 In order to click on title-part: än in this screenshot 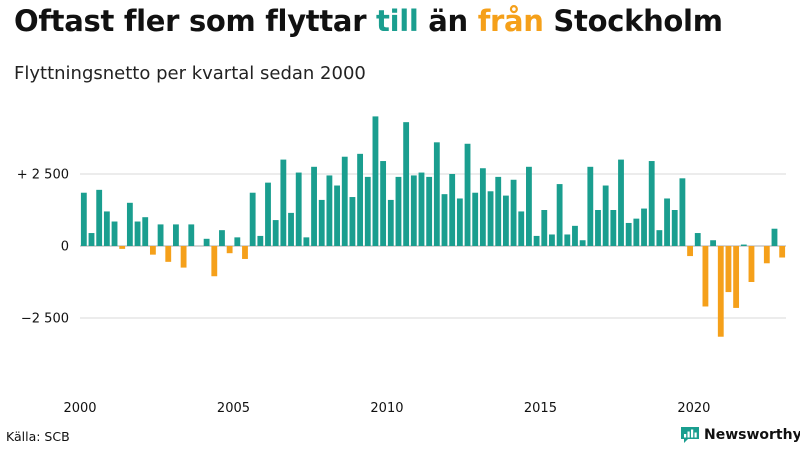, I will do `click(448, 21)`.